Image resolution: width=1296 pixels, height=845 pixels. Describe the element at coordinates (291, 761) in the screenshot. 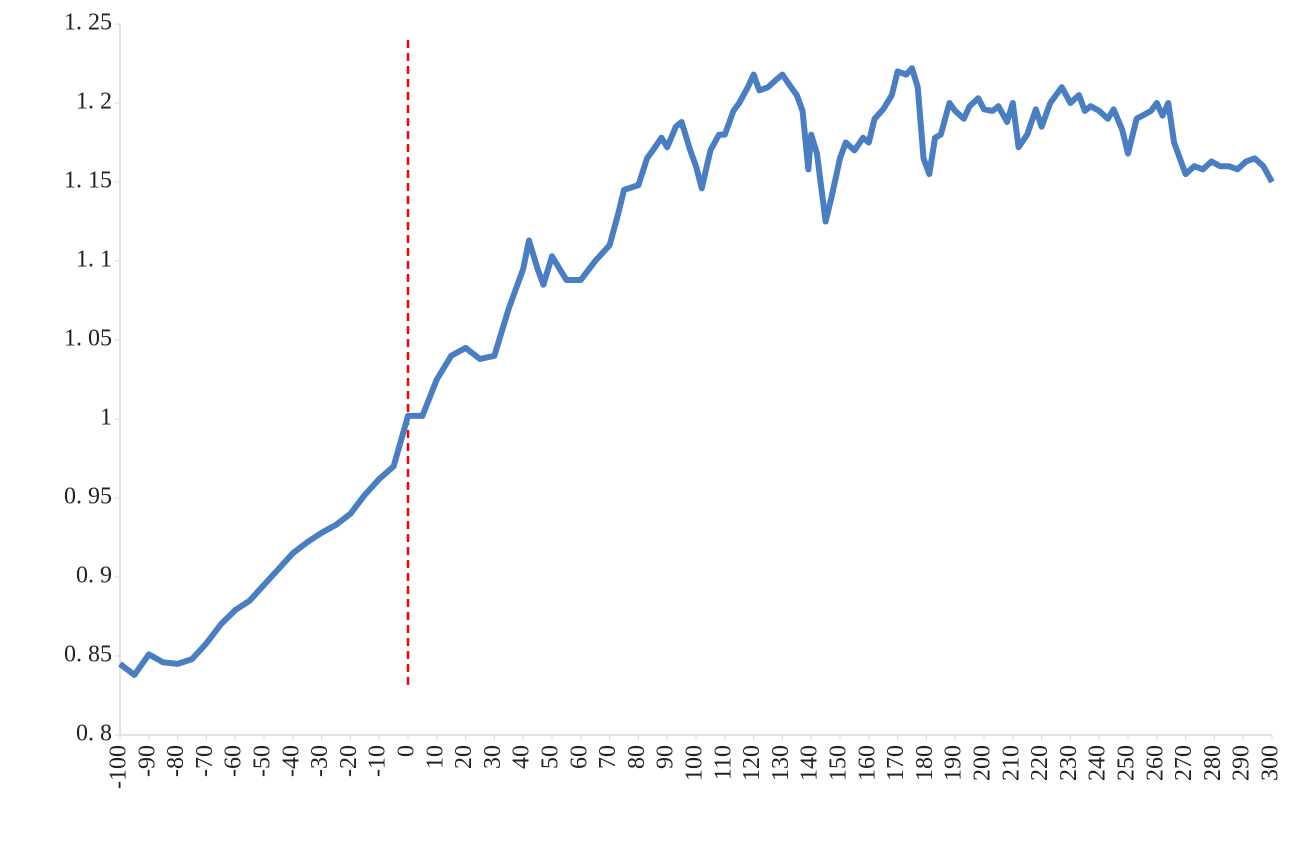

I see `x-tick-label: -40` at that location.